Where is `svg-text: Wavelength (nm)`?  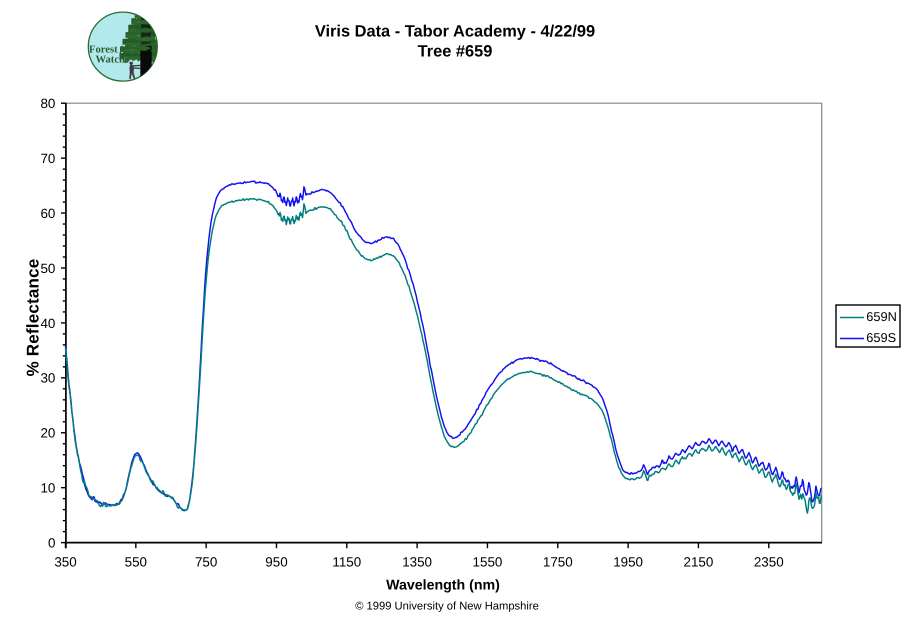 svg-text: Wavelength (nm) is located at coordinates (443, 585).